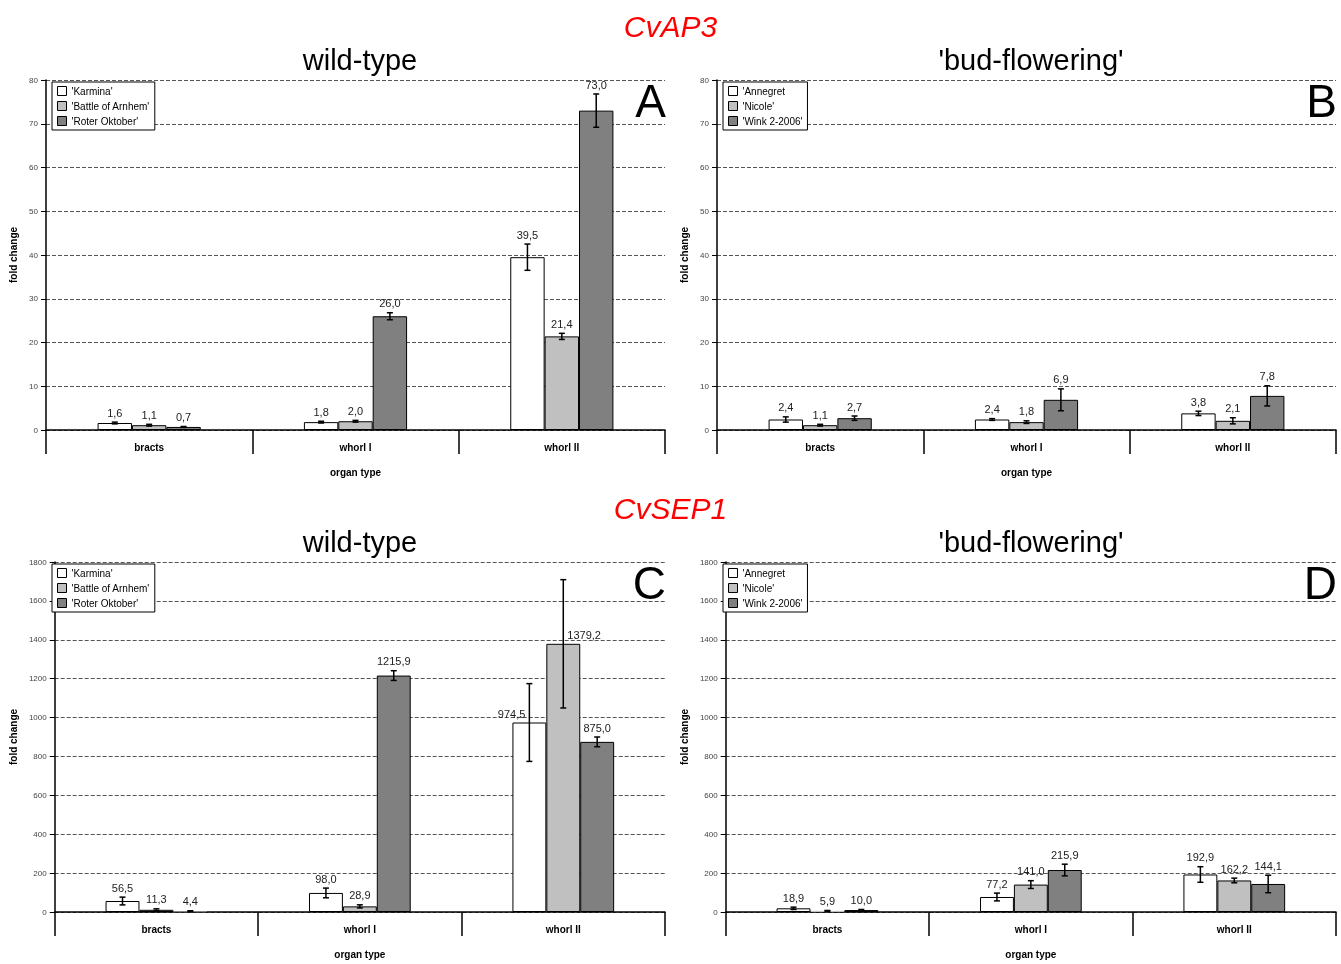 The image size is (1341, 964). Describe the element at coordinates (1031, 871) in the screenshot. I see `data-label: 141,0` at that location.